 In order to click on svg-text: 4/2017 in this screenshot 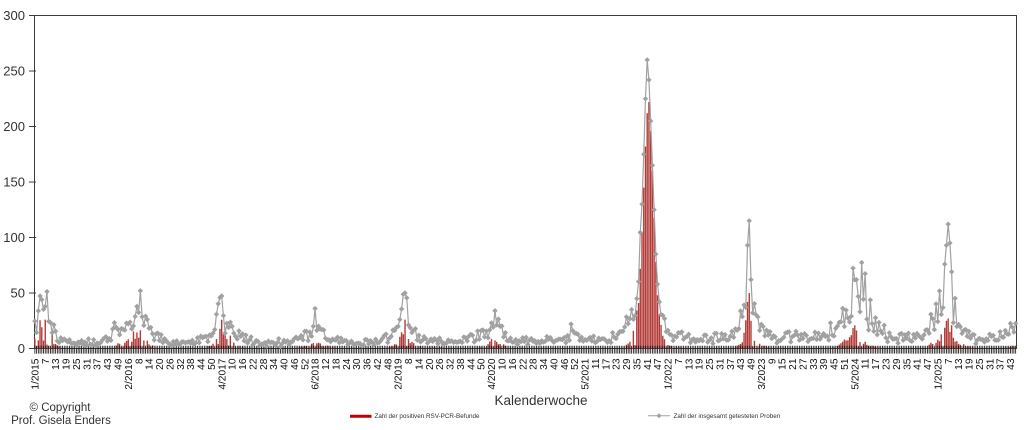, I will do `click(222, 373)`.